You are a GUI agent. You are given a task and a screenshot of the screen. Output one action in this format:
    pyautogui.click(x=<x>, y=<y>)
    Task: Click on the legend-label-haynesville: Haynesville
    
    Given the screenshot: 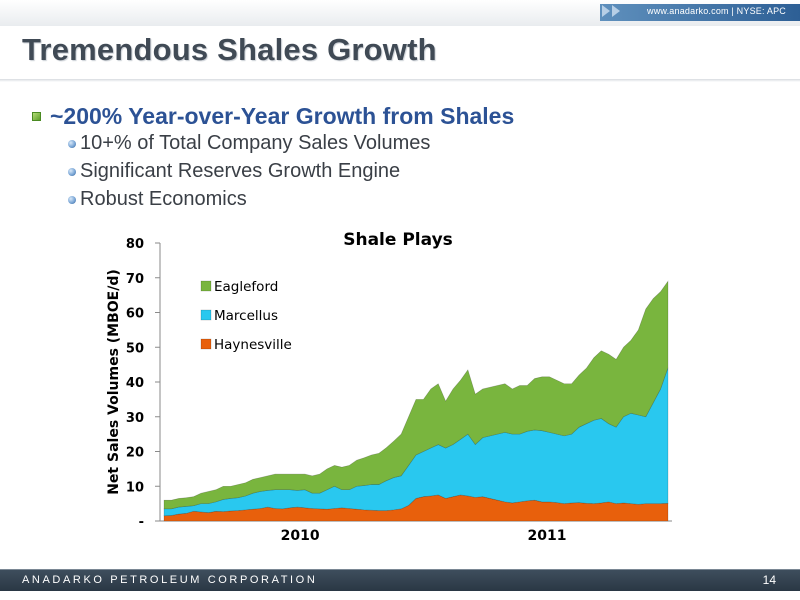 What is the action you would take?
    pyautogui.click(x=253, y=345)
    